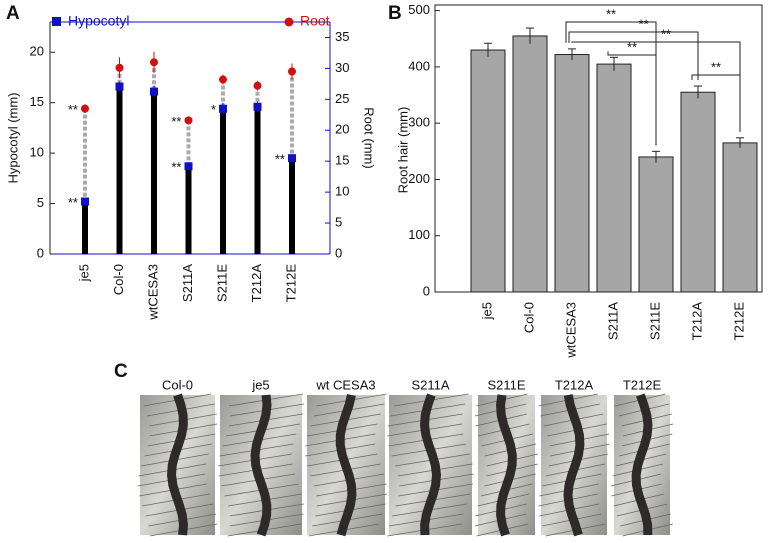 The width and height of the screenshot is (774, 543). What do you see at coordinates (338, 222) in the screenshot?
I see `y2-tick-label: 5` at bounding box center [338, 222].